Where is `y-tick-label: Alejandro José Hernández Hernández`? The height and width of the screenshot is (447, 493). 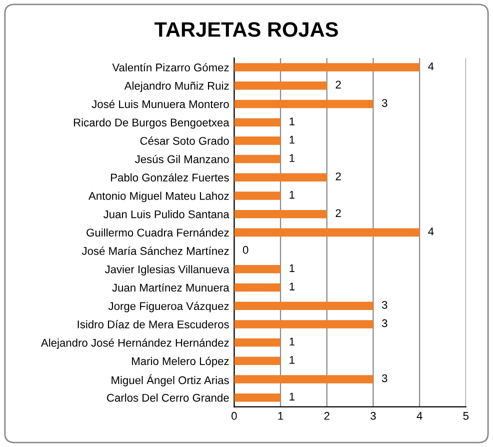 y-tick-label: Alejandro José Hernández Hernández is located at coordinates (134, 343).